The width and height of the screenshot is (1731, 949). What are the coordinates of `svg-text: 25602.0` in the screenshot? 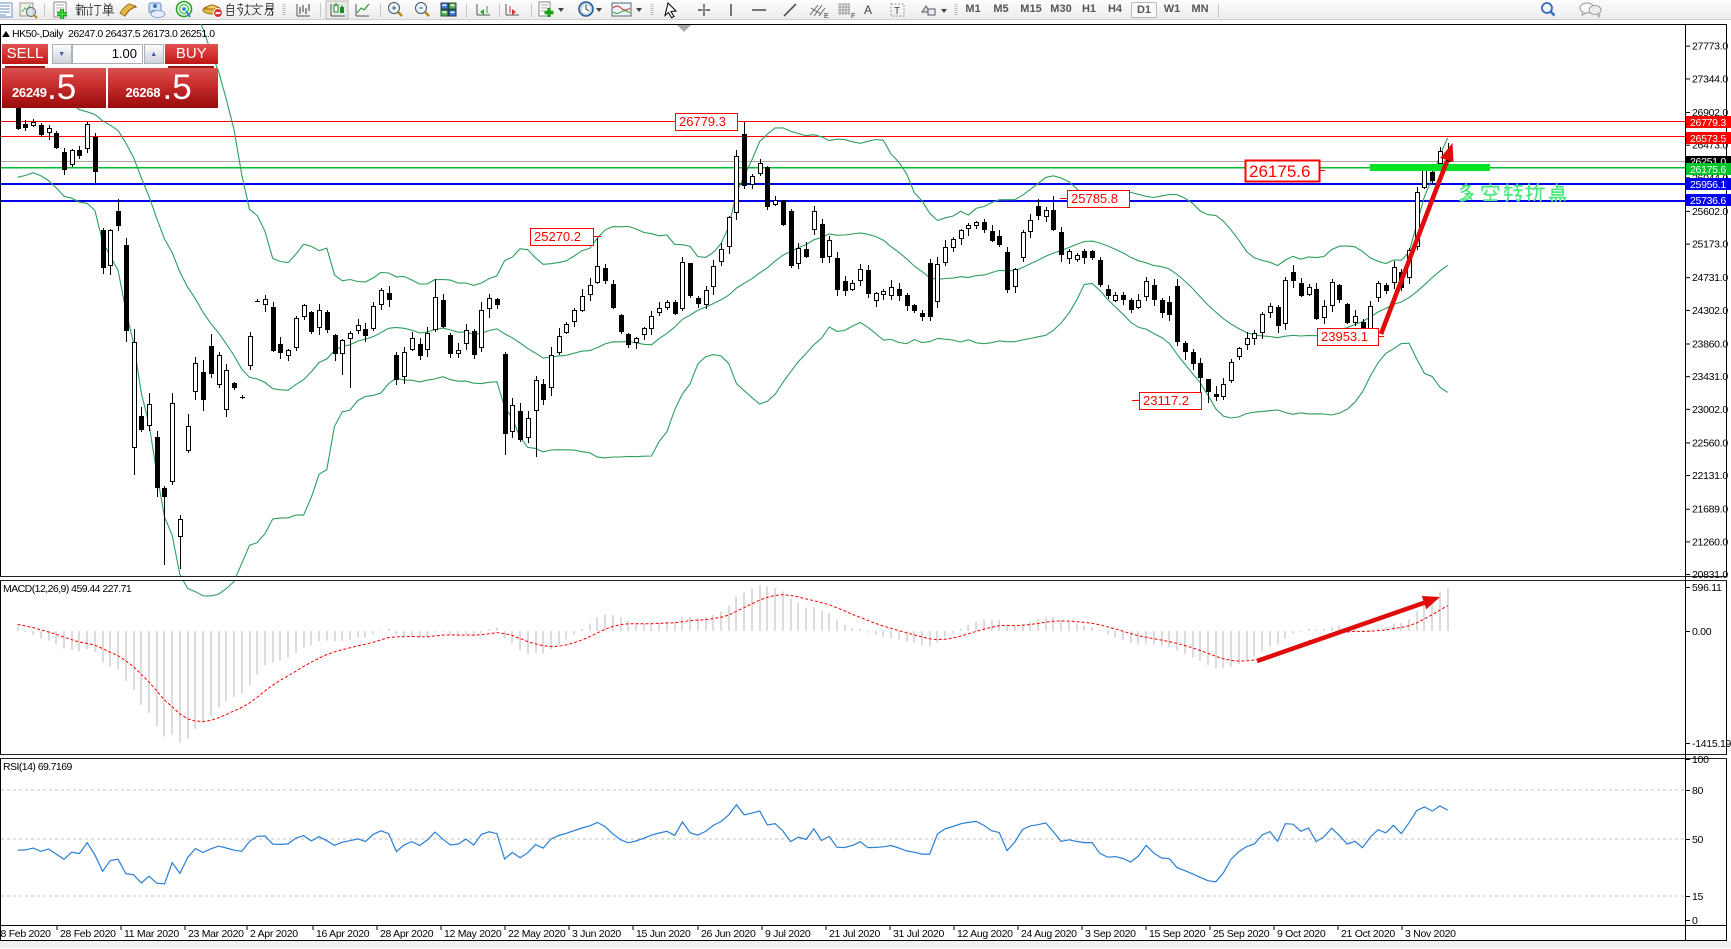 It's located at (1710, 212).